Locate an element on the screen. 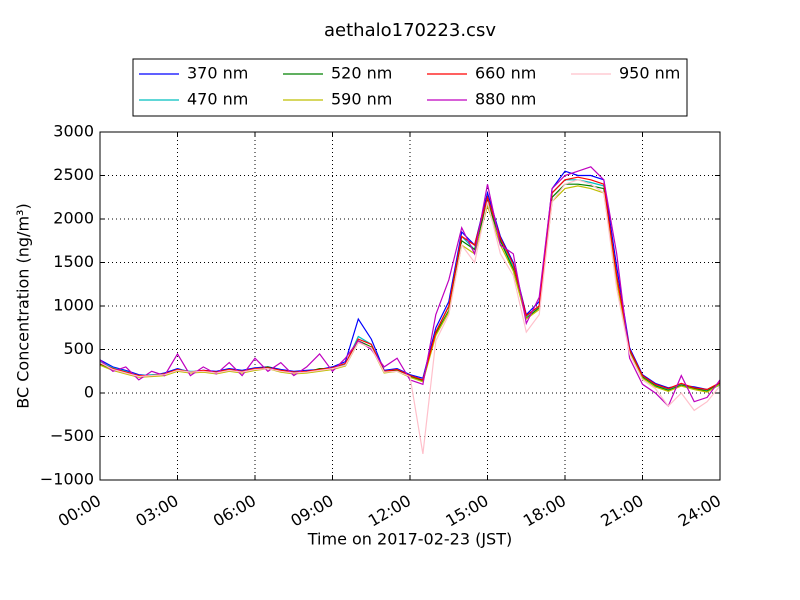 The height and width of the screenshot is (600, 800). y-tick-label: 2500 is located at coordinates (73, 174).